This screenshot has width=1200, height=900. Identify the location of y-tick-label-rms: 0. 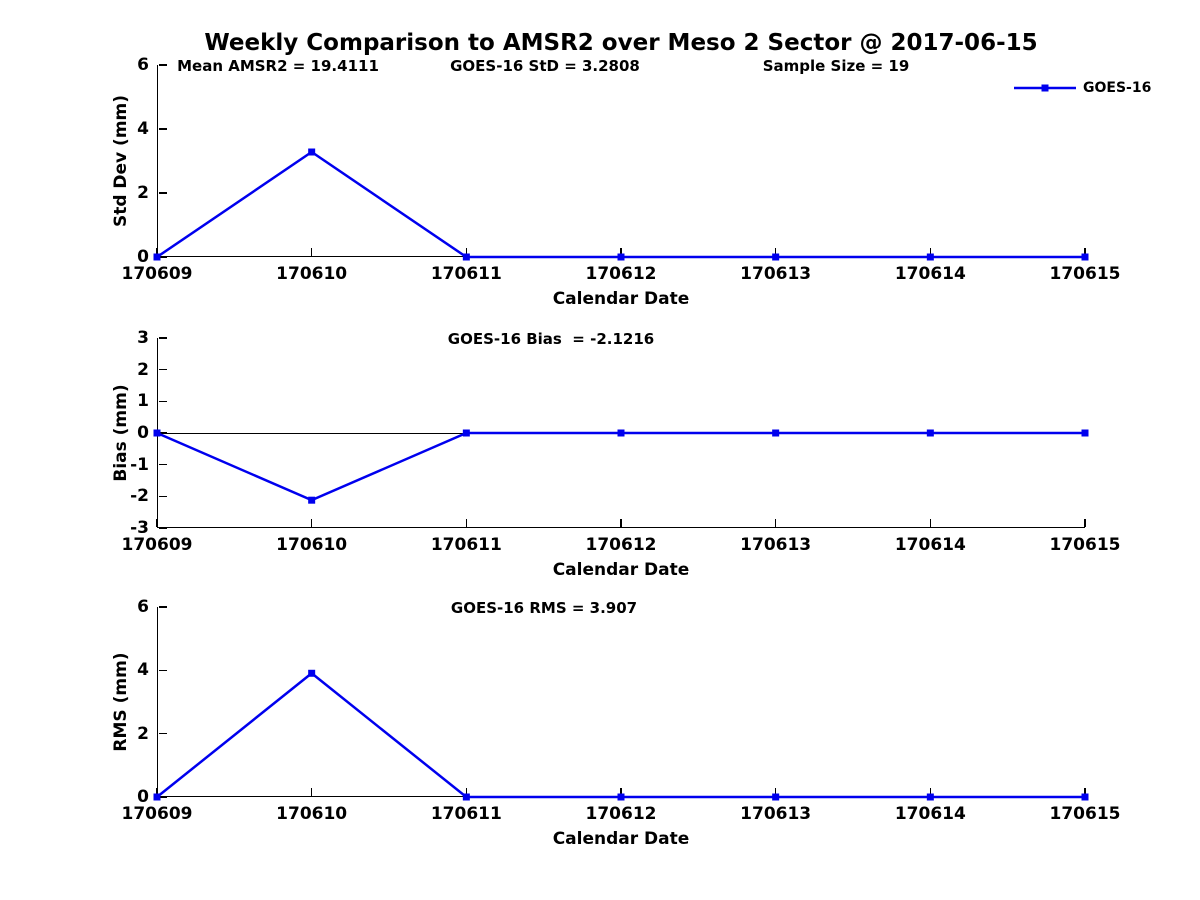
(143, 797).